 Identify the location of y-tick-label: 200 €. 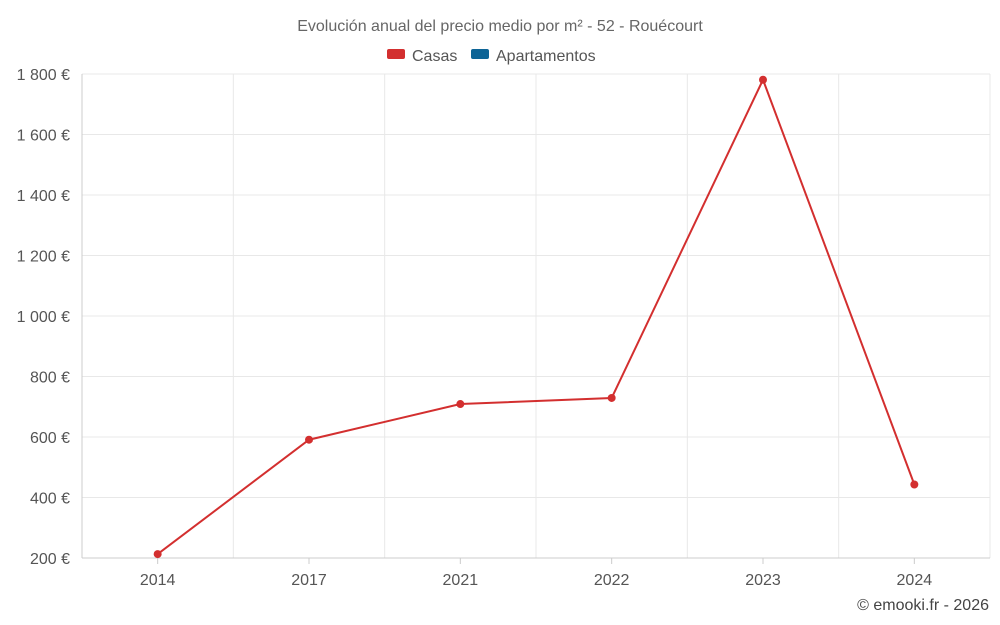
(50, 559).